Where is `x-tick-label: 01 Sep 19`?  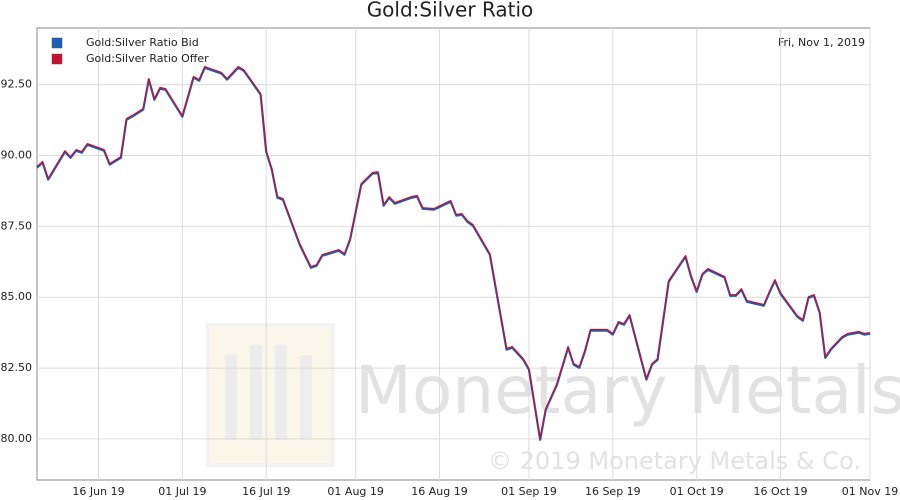
x-tick-label: 01 Sep 19 is located at coordinates (529, 491).